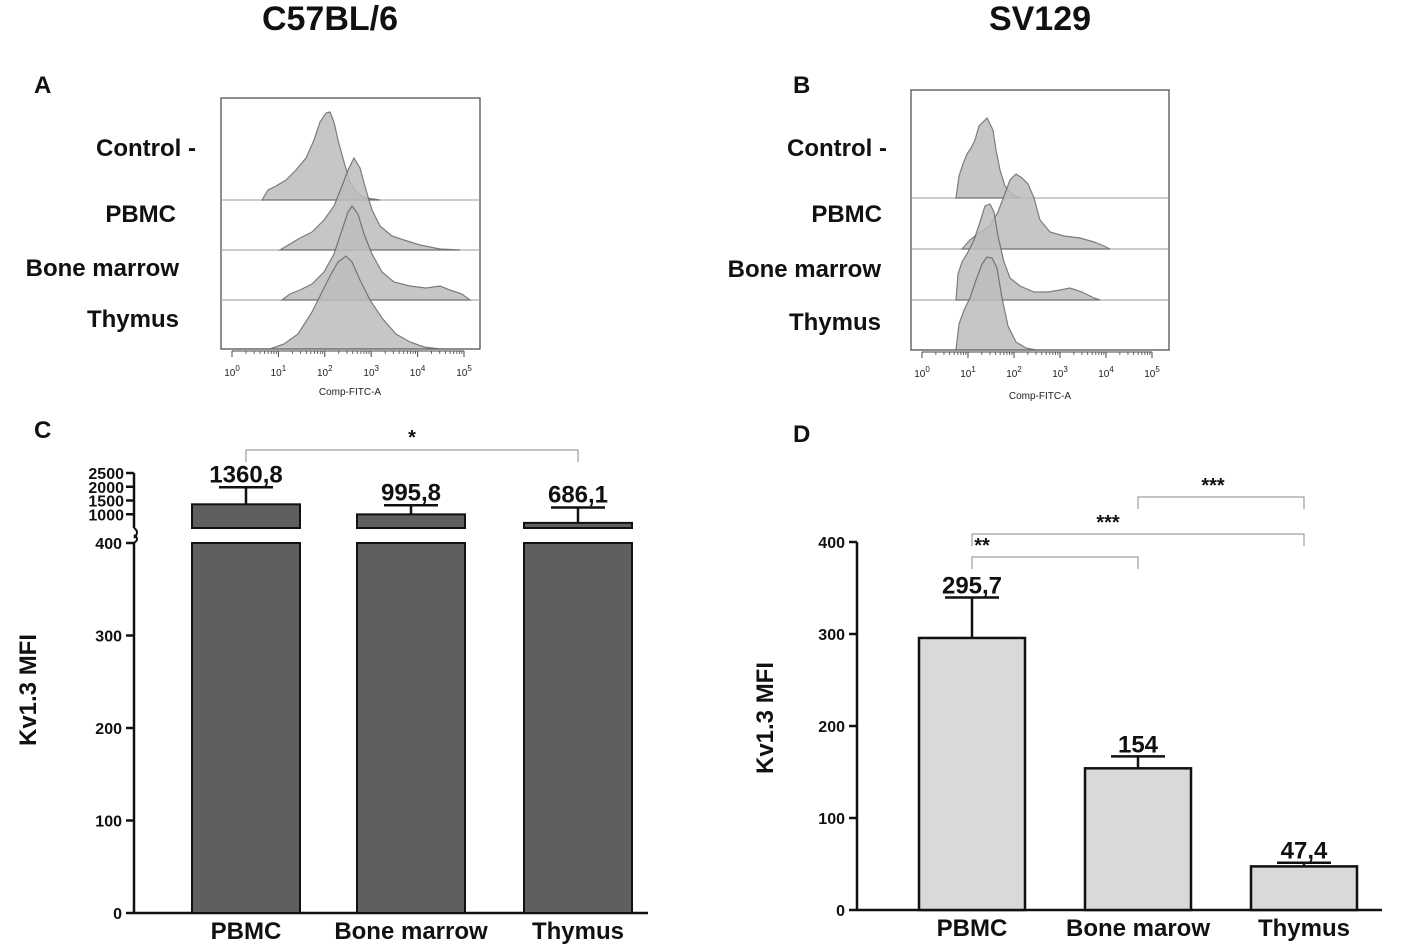 The image size is (1415, 945). Describe the element at coordinates (578, 494) in the screenshot. I see `bar-value-label: 686,1` at that location.